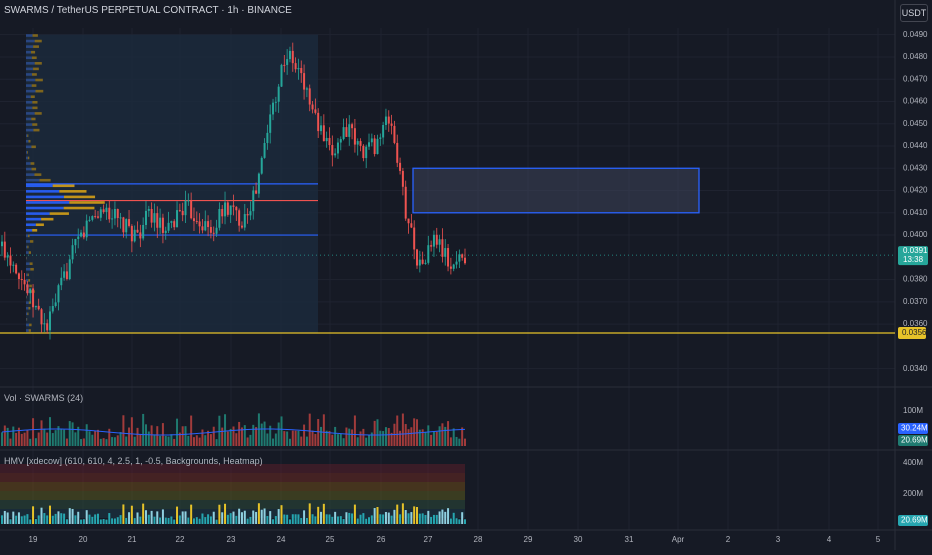 This screenshot has width=932, height=555. What do you see at coordinates (132, 539) in the screenshot?
I see `time-axis-label: 21` at bounding box center [132, 539].